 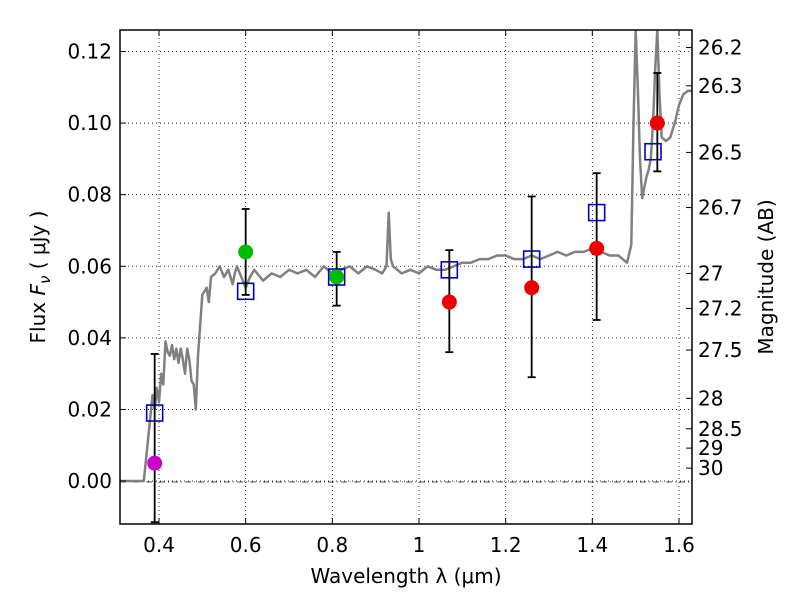 What do you see at coordinates (405, 576) in the screenshot?
I see `x-axis-title: Wavelength λ (μm)` at bounding box center [405, 576].